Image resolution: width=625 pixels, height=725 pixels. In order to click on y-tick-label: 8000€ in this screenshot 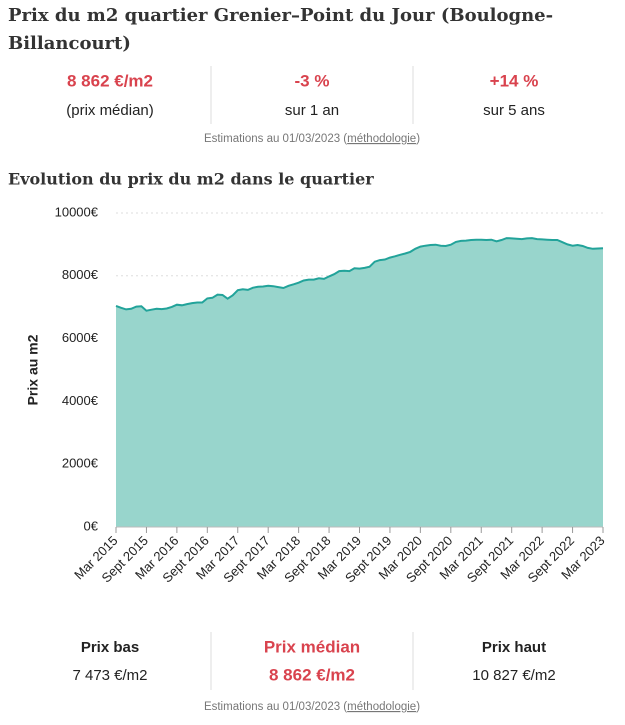, I will do `click(80, 274)`.